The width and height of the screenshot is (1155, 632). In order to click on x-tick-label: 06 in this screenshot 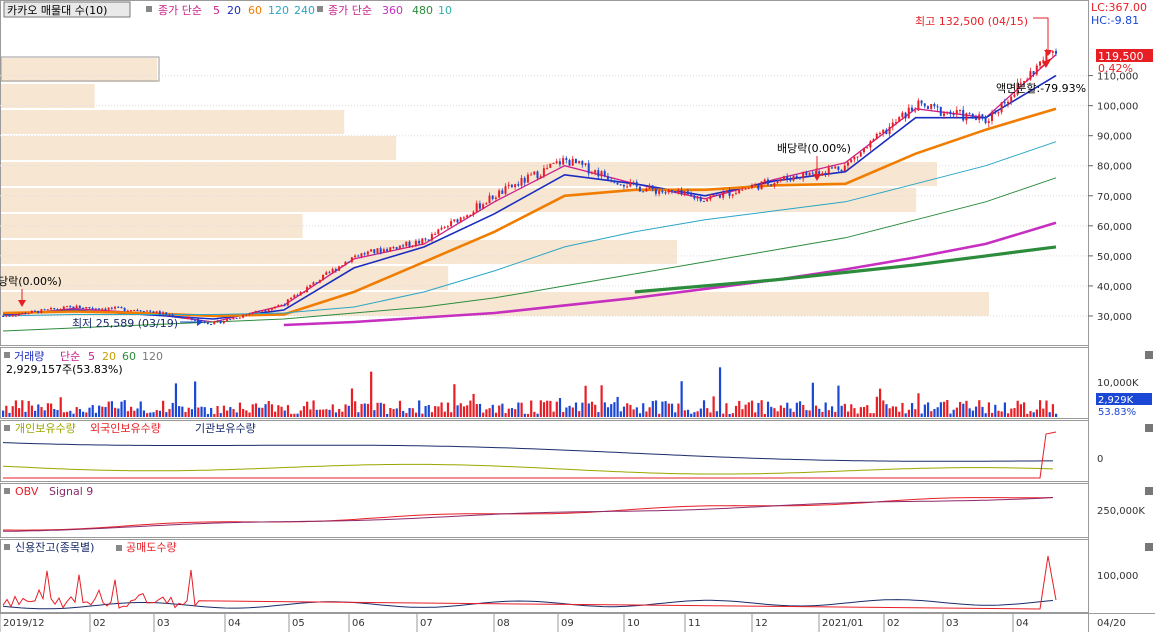, I will do `click(358, 623)`.